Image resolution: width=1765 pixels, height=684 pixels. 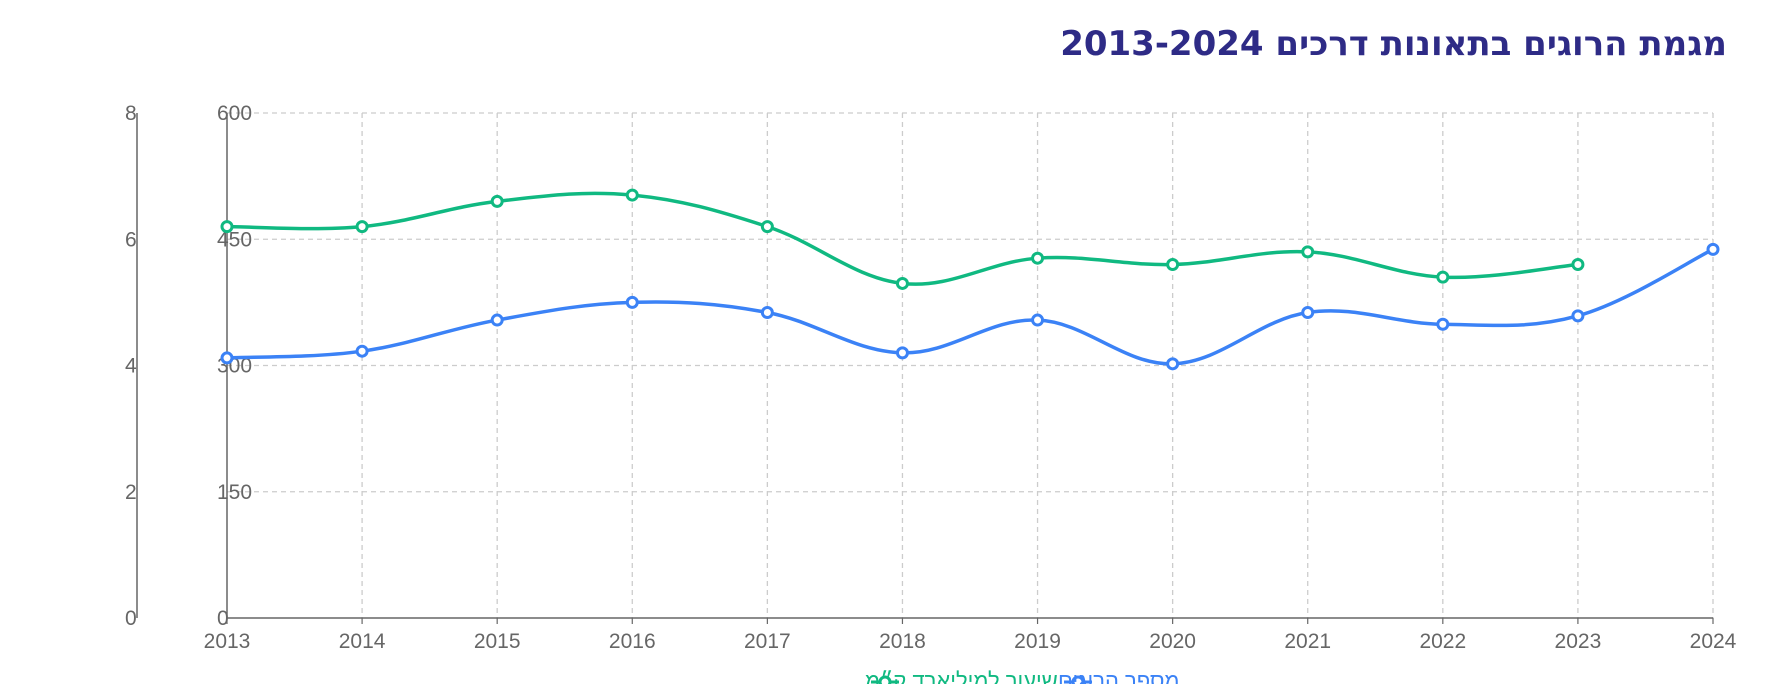 What do you see at coordinates (234, 492) in the screenshot?
I see `y-inner-tick-label: 150` at bounding box center [234, 492].